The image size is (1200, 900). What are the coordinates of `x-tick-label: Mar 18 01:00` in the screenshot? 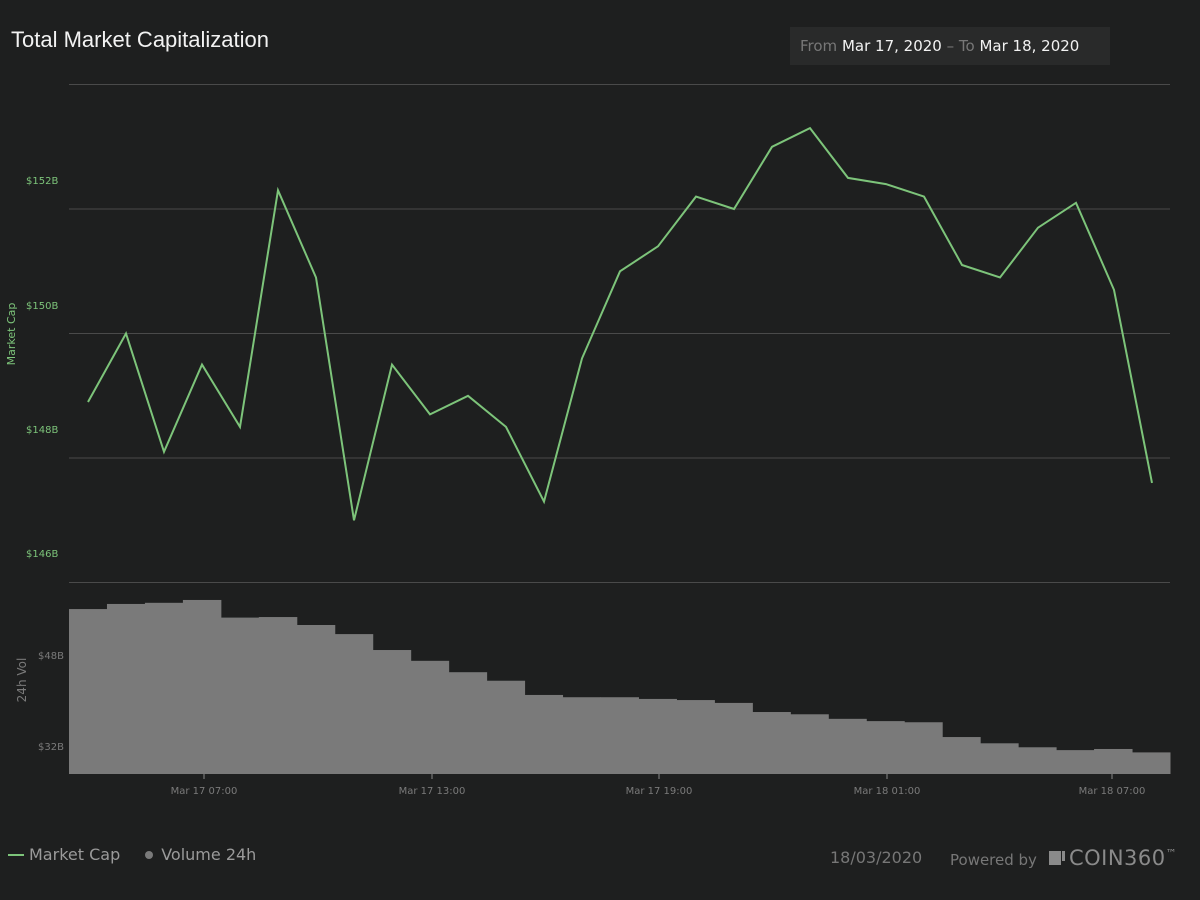 It's located at (887, 791).